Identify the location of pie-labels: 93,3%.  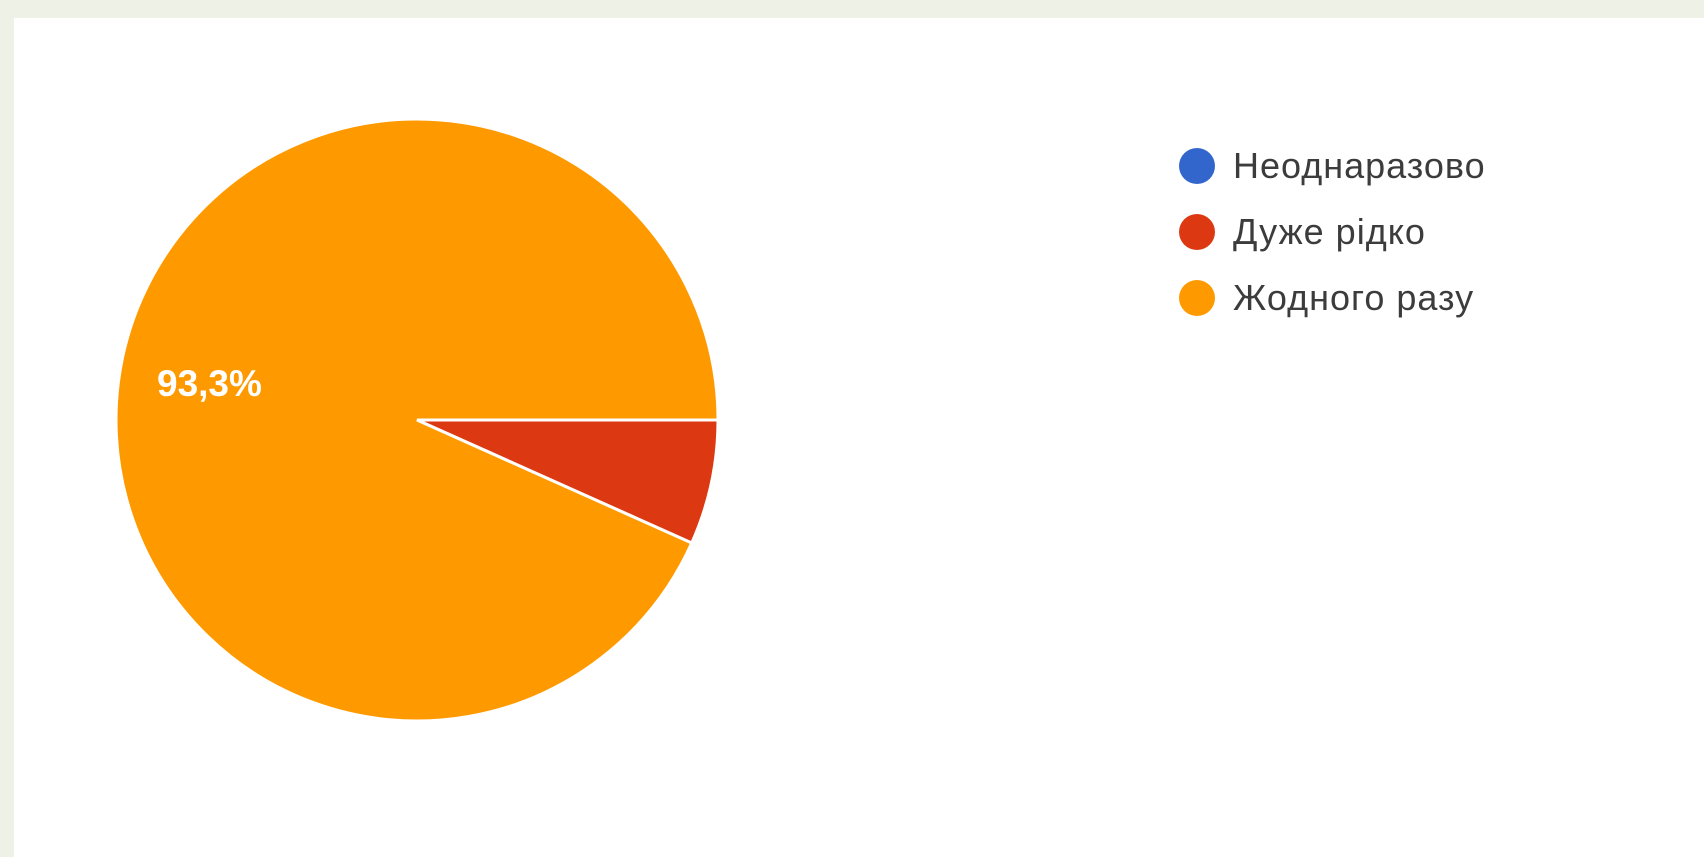
(209, 383).